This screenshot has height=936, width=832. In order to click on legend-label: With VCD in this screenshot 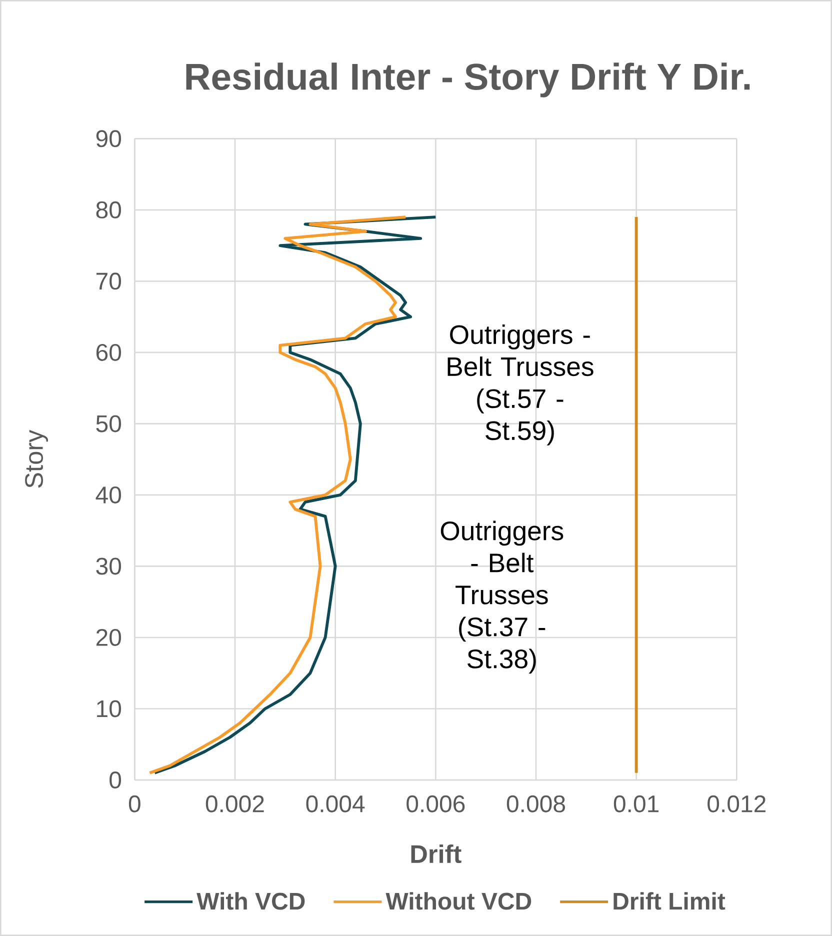, I will do `click(250, 901)`.